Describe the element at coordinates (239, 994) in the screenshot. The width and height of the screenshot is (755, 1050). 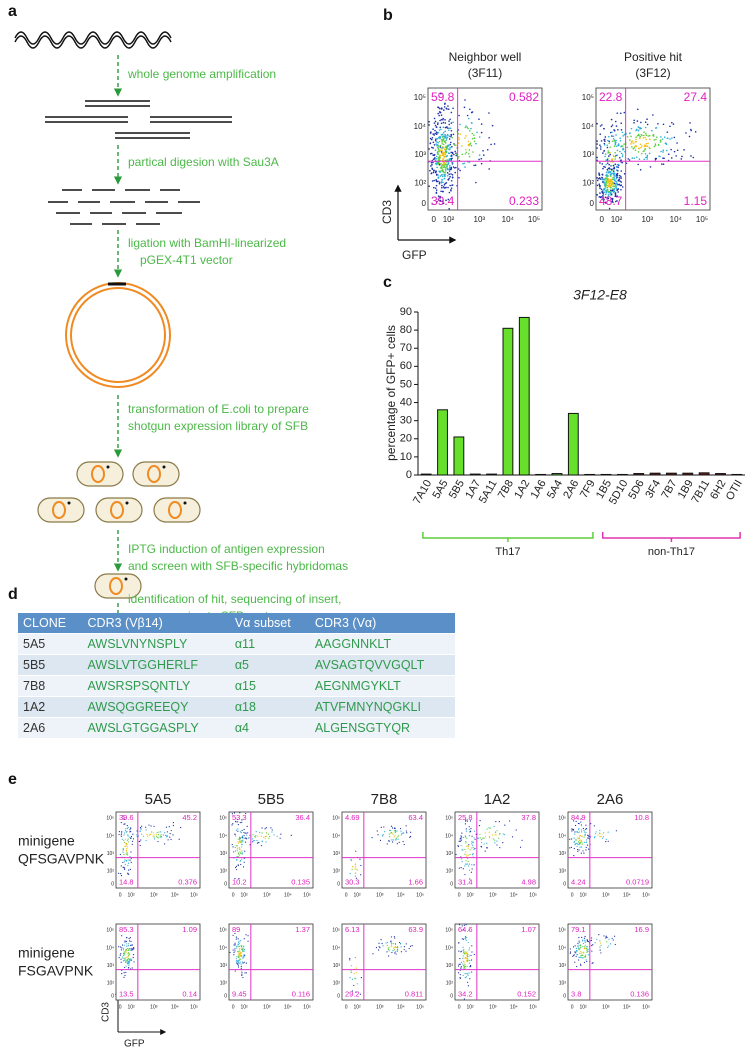
I see `quadrant-value: 9.45` at that location.